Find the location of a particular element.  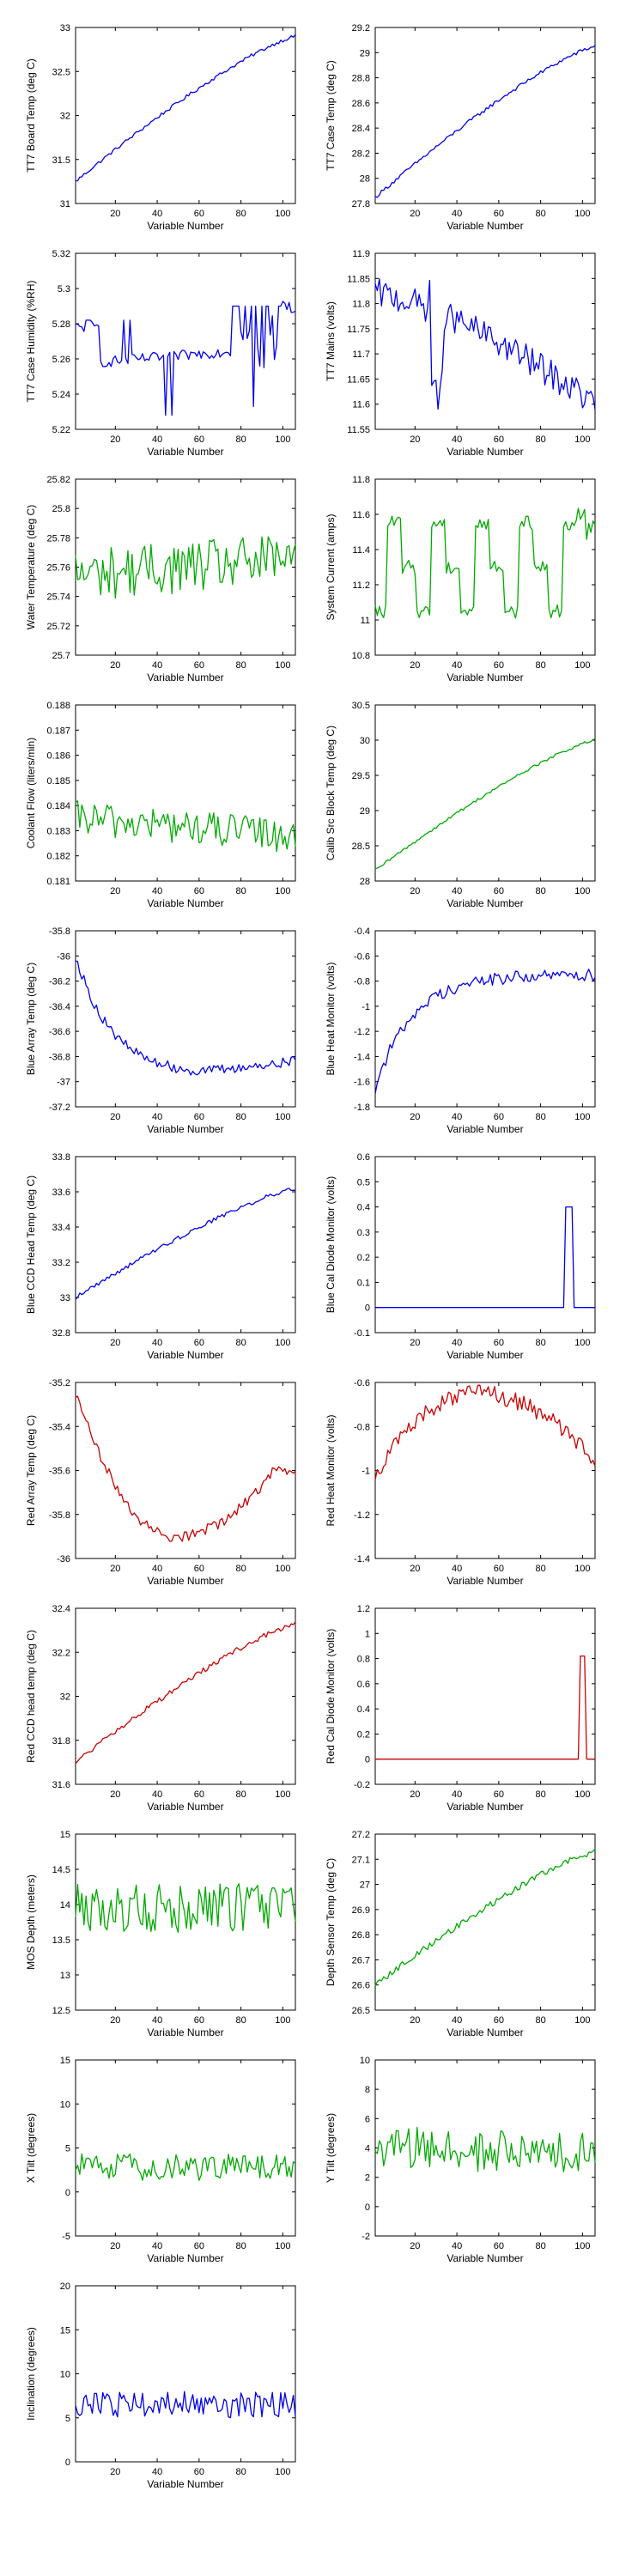

y-tick-label: 11.2 is located at coordinates (361, 585).